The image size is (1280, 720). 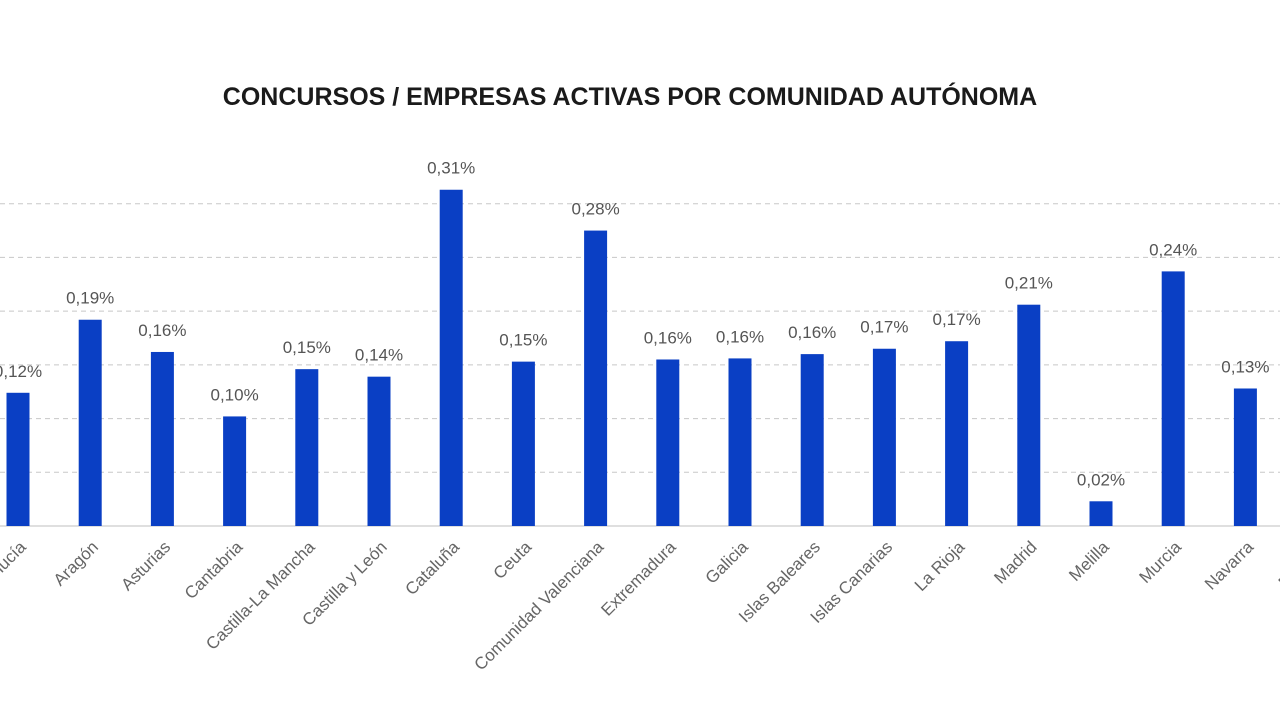 What do you see at coordinates (379, 355) in the screenshot?
I see `data-label: 0,14%` at bounding box center [379, 355].